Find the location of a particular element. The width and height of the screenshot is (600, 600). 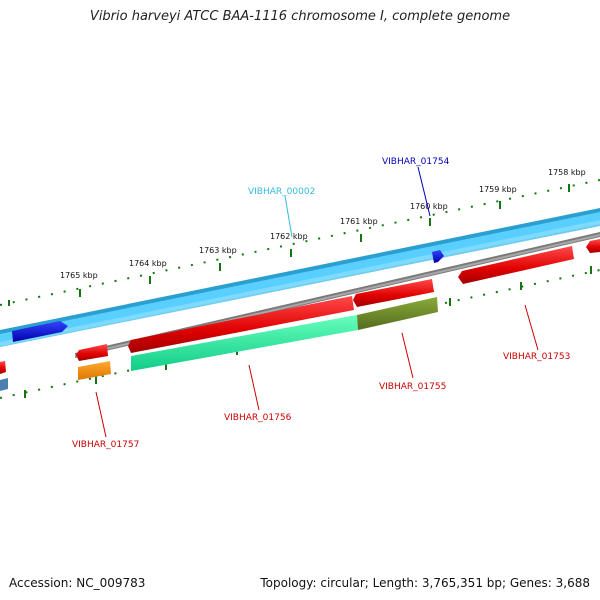

tick-label-1761: 1761 kbp is located at coordinates (359, 221).